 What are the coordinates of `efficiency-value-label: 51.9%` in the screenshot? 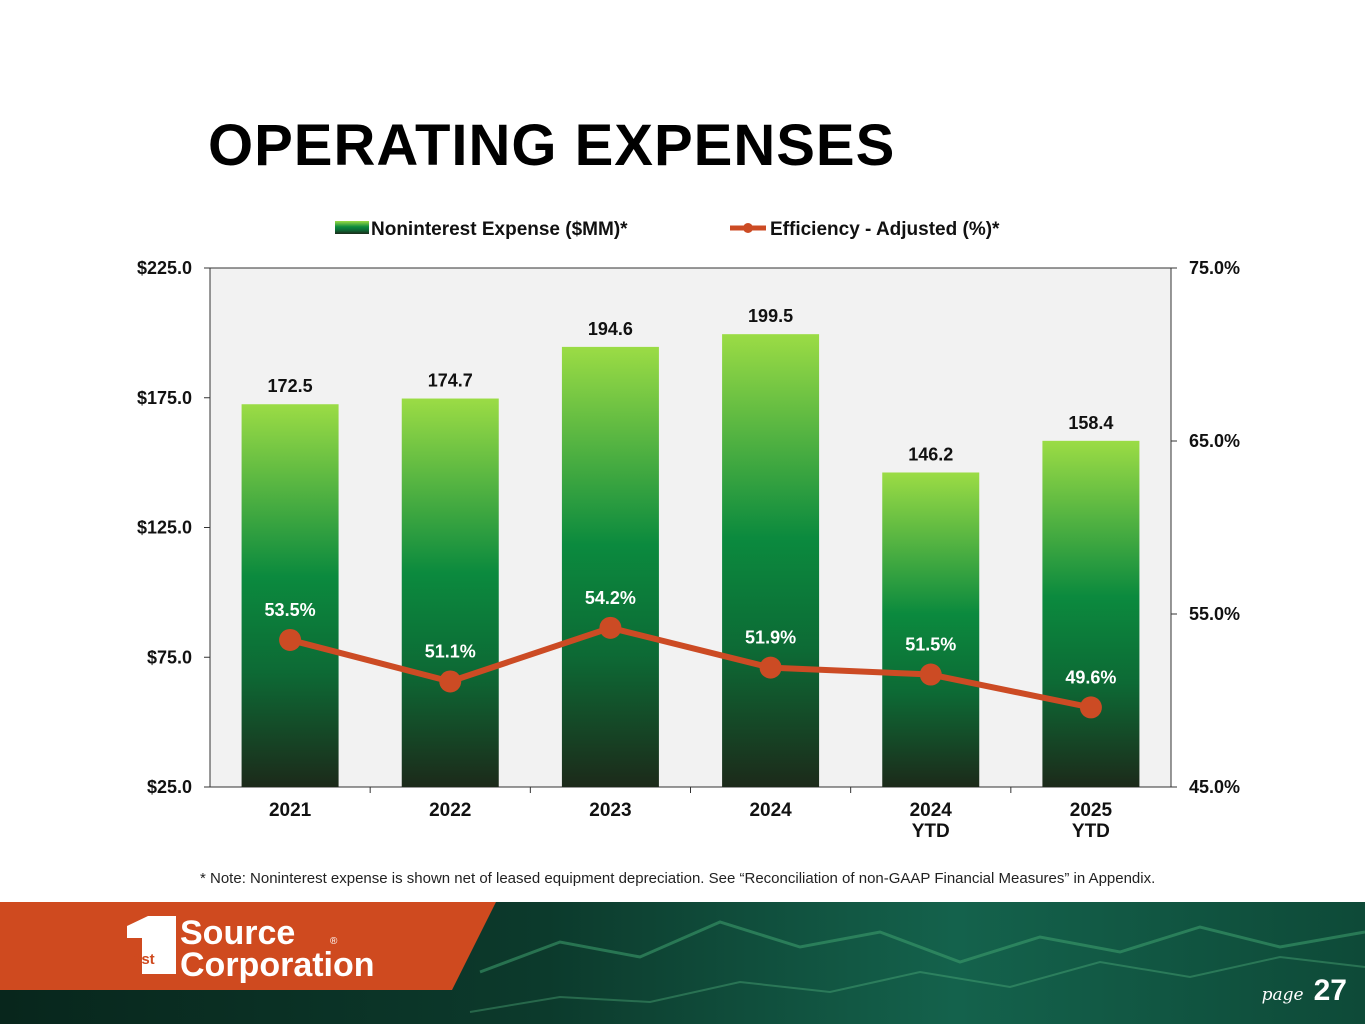 It's located at (770, 638).